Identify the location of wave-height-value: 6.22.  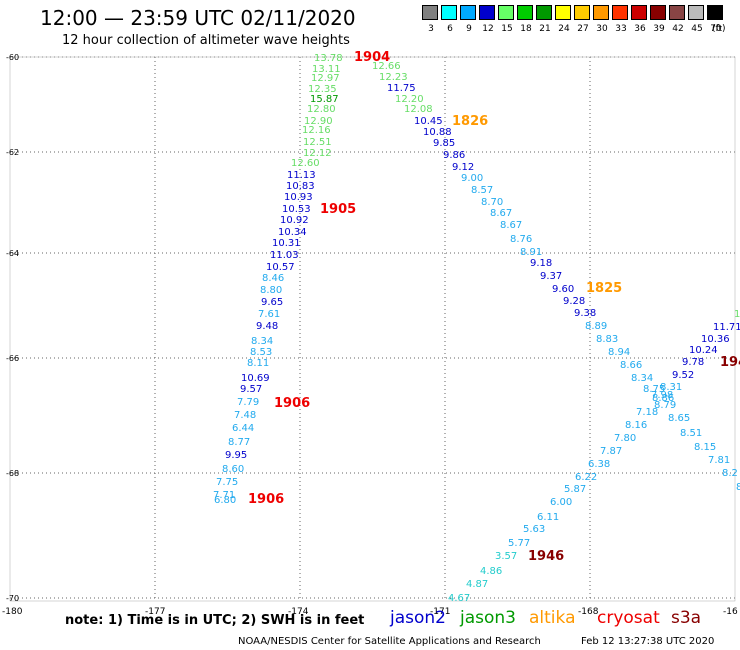
(586, 477).